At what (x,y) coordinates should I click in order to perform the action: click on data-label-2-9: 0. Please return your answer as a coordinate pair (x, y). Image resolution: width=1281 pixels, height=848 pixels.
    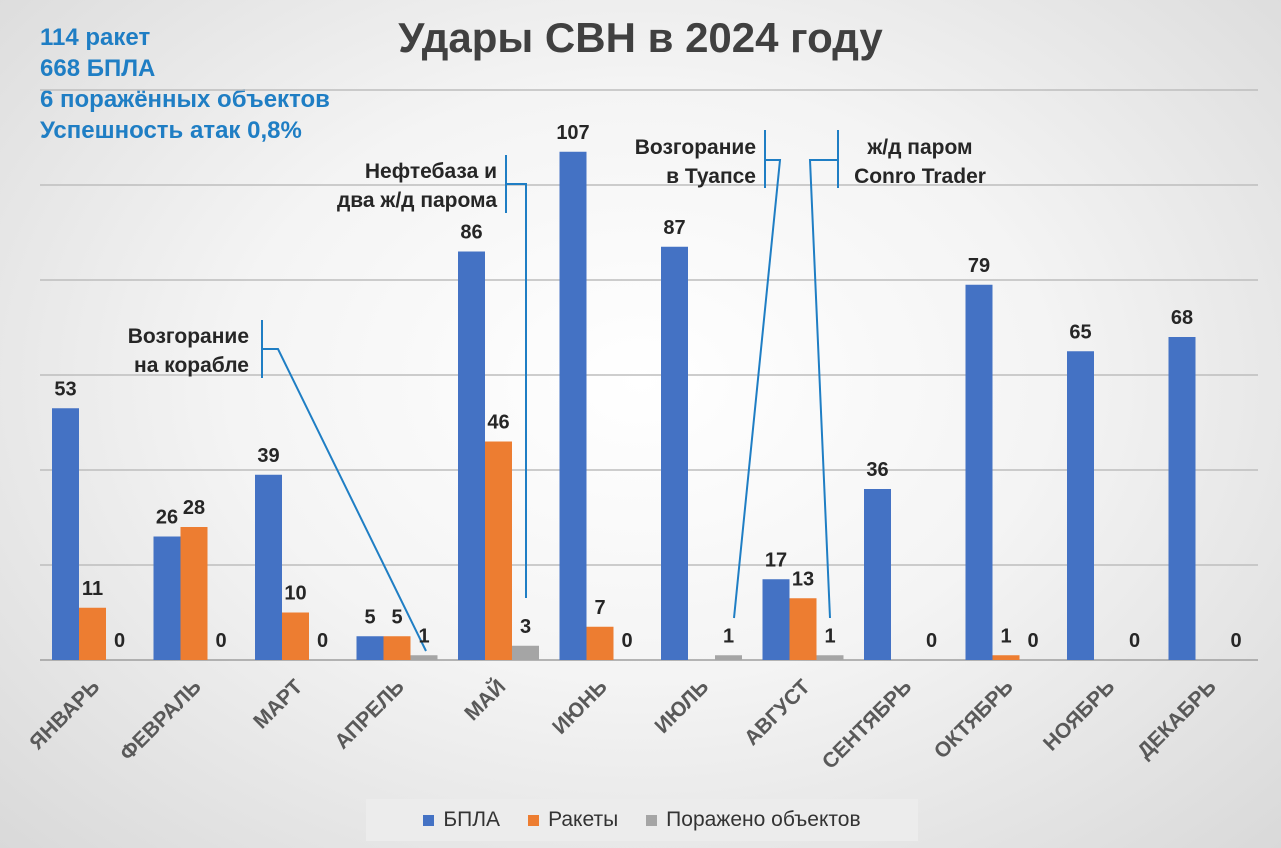
    Looking at the image, I should click on (1032, 641).